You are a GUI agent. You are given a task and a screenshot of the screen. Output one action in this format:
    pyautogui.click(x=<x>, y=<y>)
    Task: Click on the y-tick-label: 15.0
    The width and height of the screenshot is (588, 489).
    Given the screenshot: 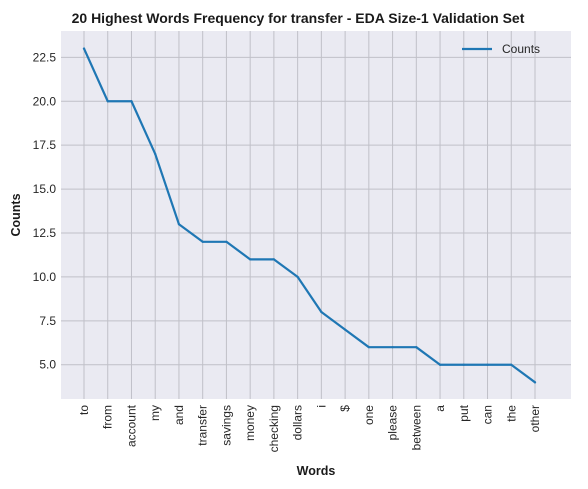 What is the action you would take?
    pyautogui.click(x=45, y=189)
    